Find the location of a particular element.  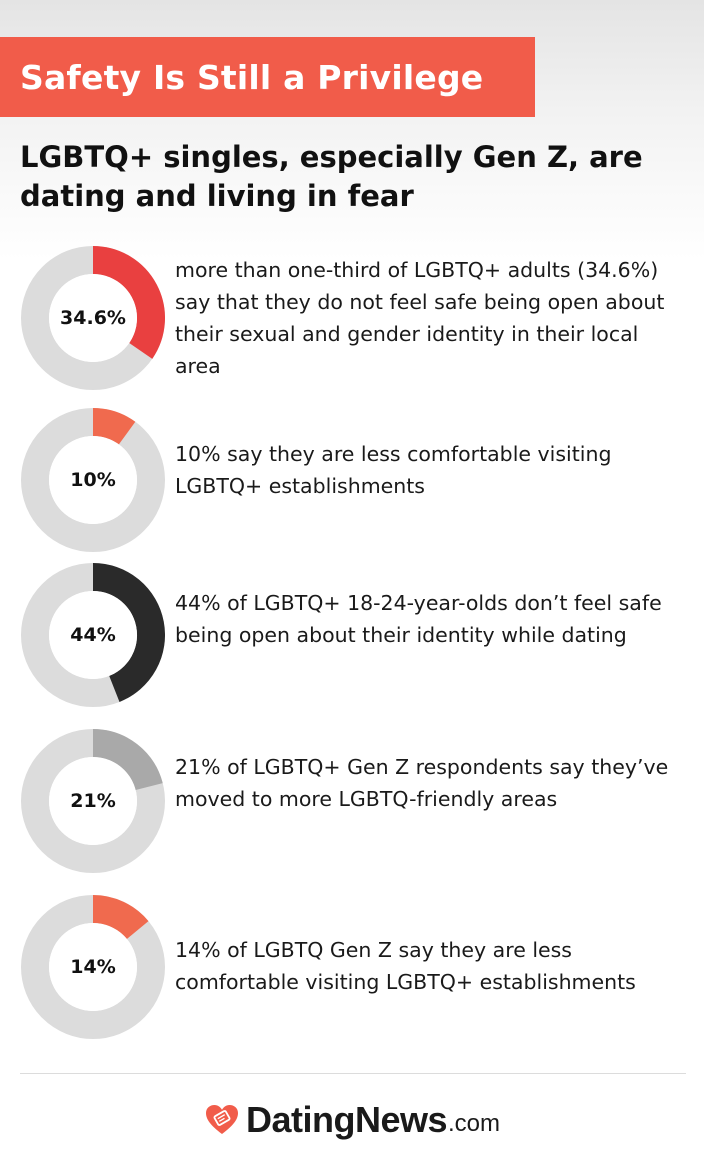

donut-value-label-4: 21% is located at coordinates (93, 801).